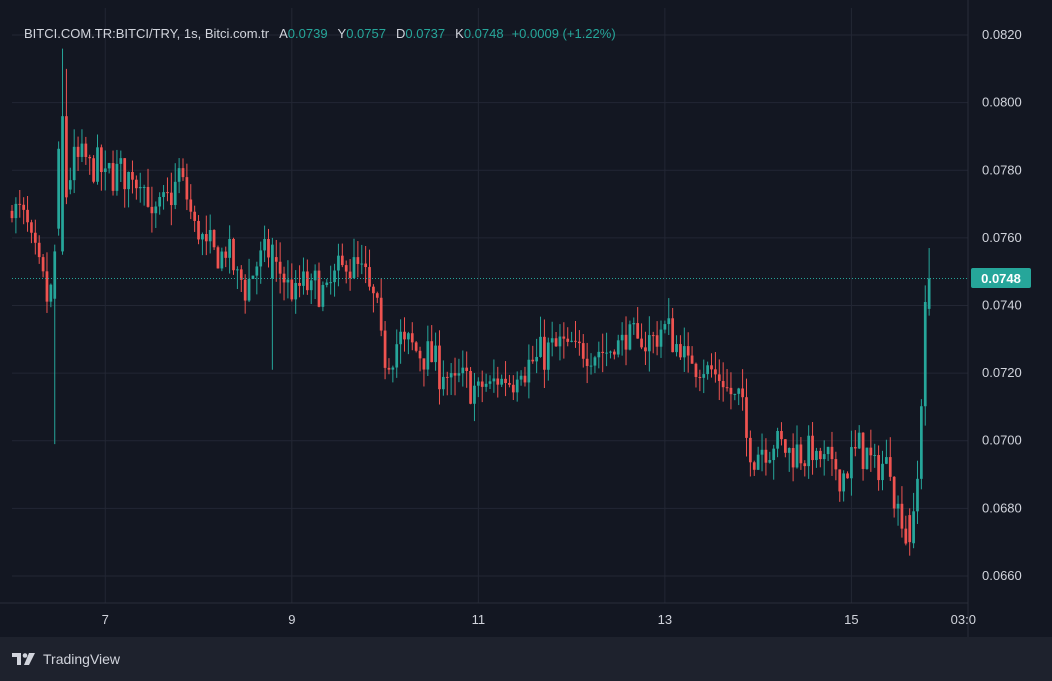 This screenshot has width=1052, height=681. What do you see at coordinates (147, 33) in the screenshot?
I see `symbol-label: BITCI.COM.TR:BITCI/TRY, 1s, Bitci.com.tr` at bounding box center [147, 33].